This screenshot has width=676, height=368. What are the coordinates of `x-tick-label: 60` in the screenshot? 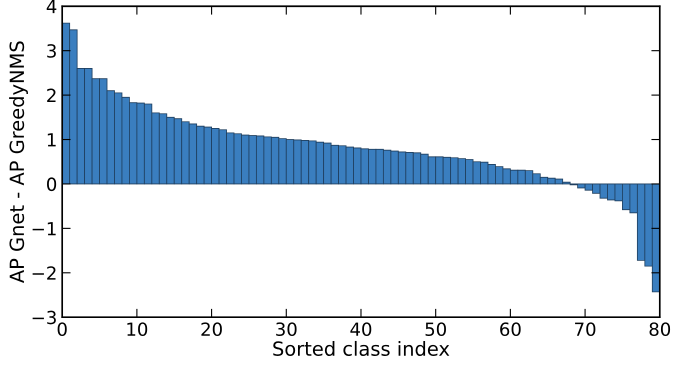 It's located at (510, 329).